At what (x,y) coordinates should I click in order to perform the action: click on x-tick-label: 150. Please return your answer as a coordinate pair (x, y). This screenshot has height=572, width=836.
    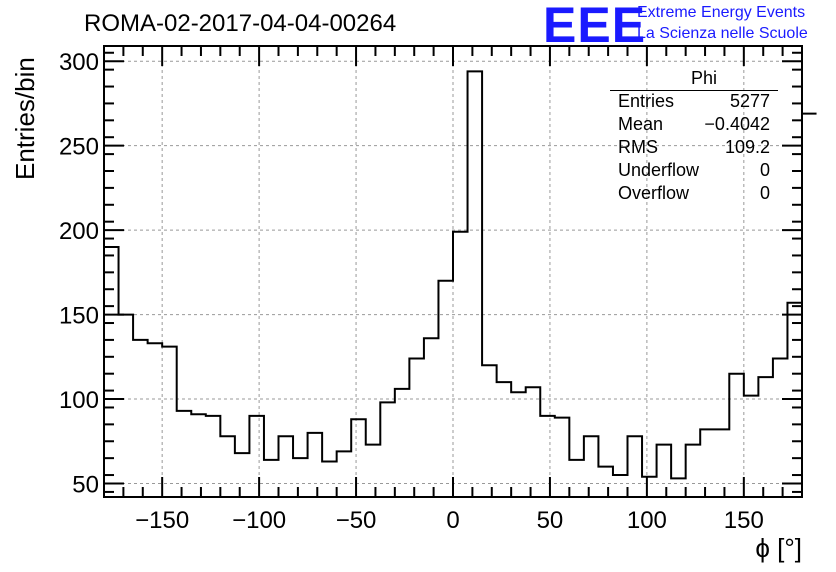
    Looking at the image, I should click on (744, 520).